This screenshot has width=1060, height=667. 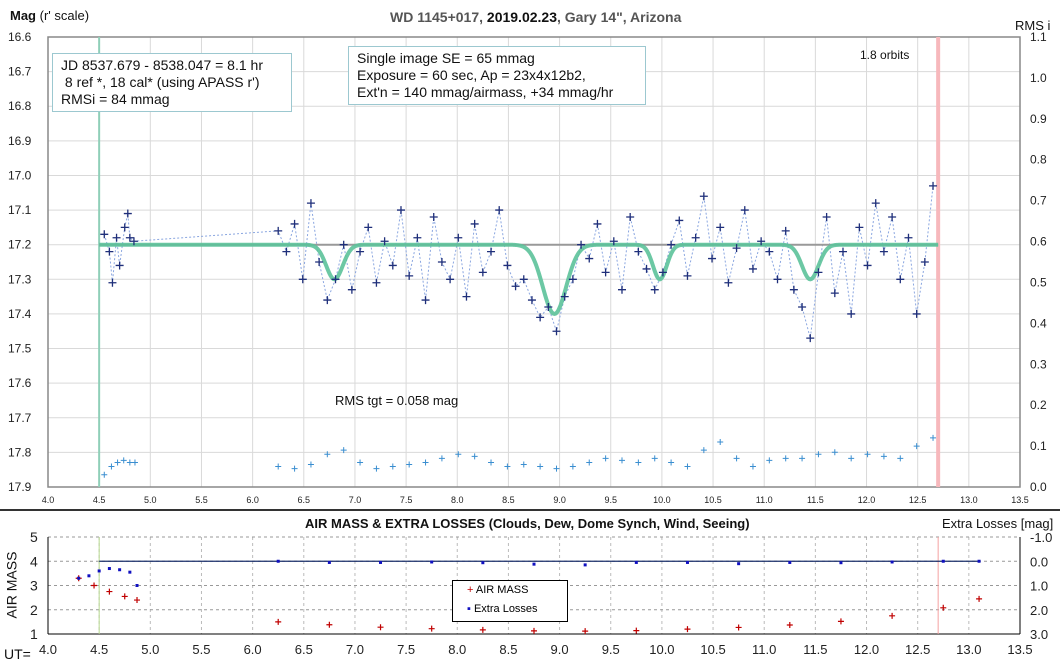 I want to click on bottom-x-tick-label: 4.0, so click(x=48, y=649).